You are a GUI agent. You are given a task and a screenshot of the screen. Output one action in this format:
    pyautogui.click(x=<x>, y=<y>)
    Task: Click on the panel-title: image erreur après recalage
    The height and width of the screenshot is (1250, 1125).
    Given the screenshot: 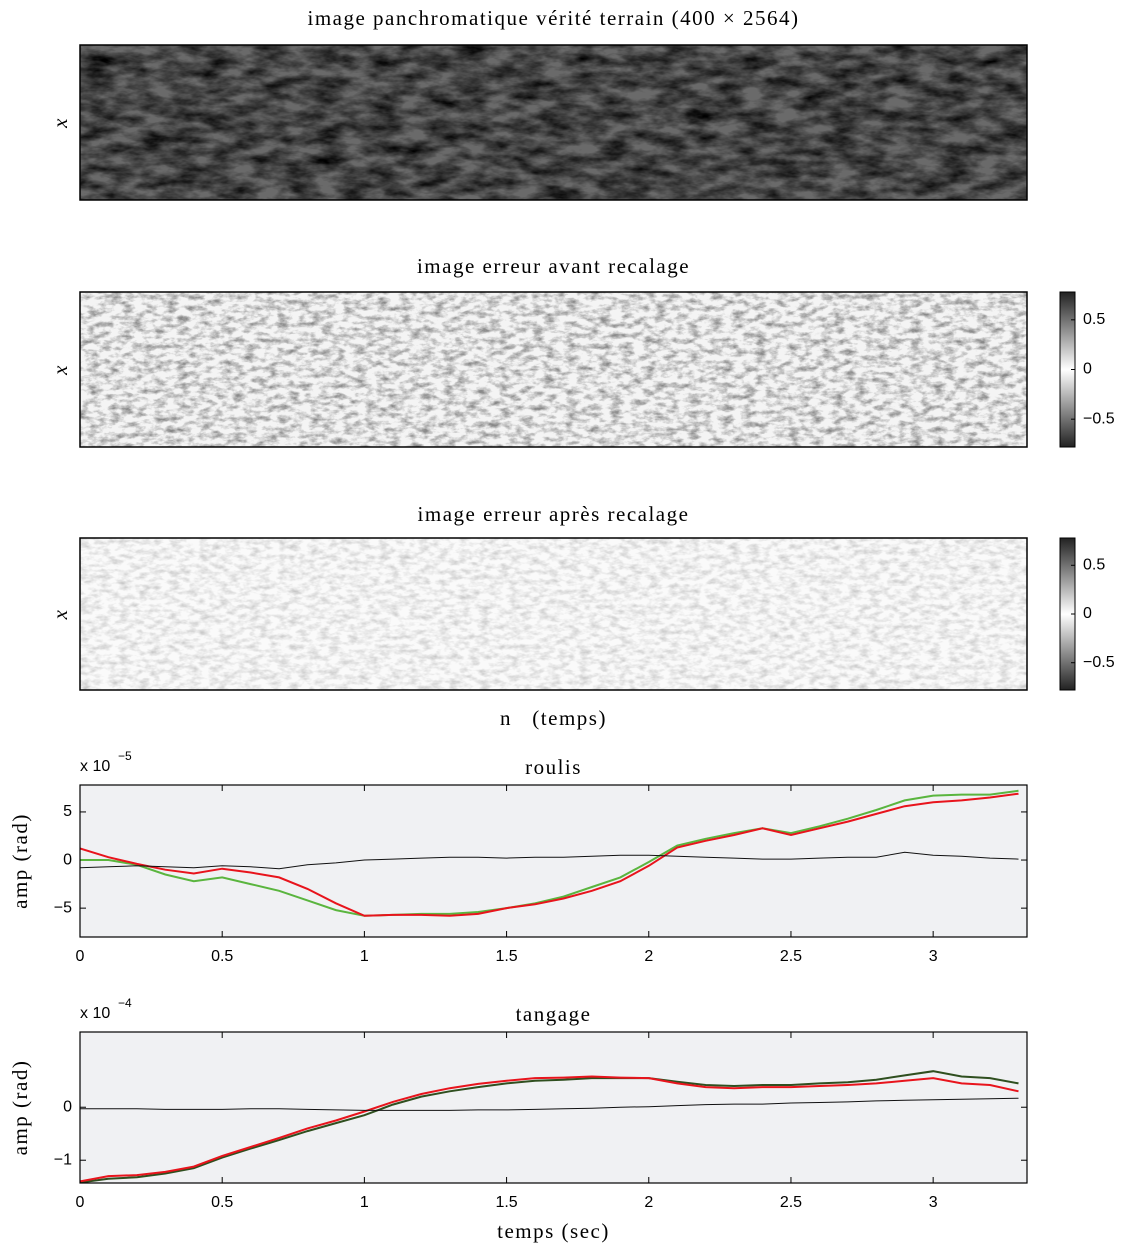 What is the action you would take?
    pyautogui.click(x=554, y=514)
    